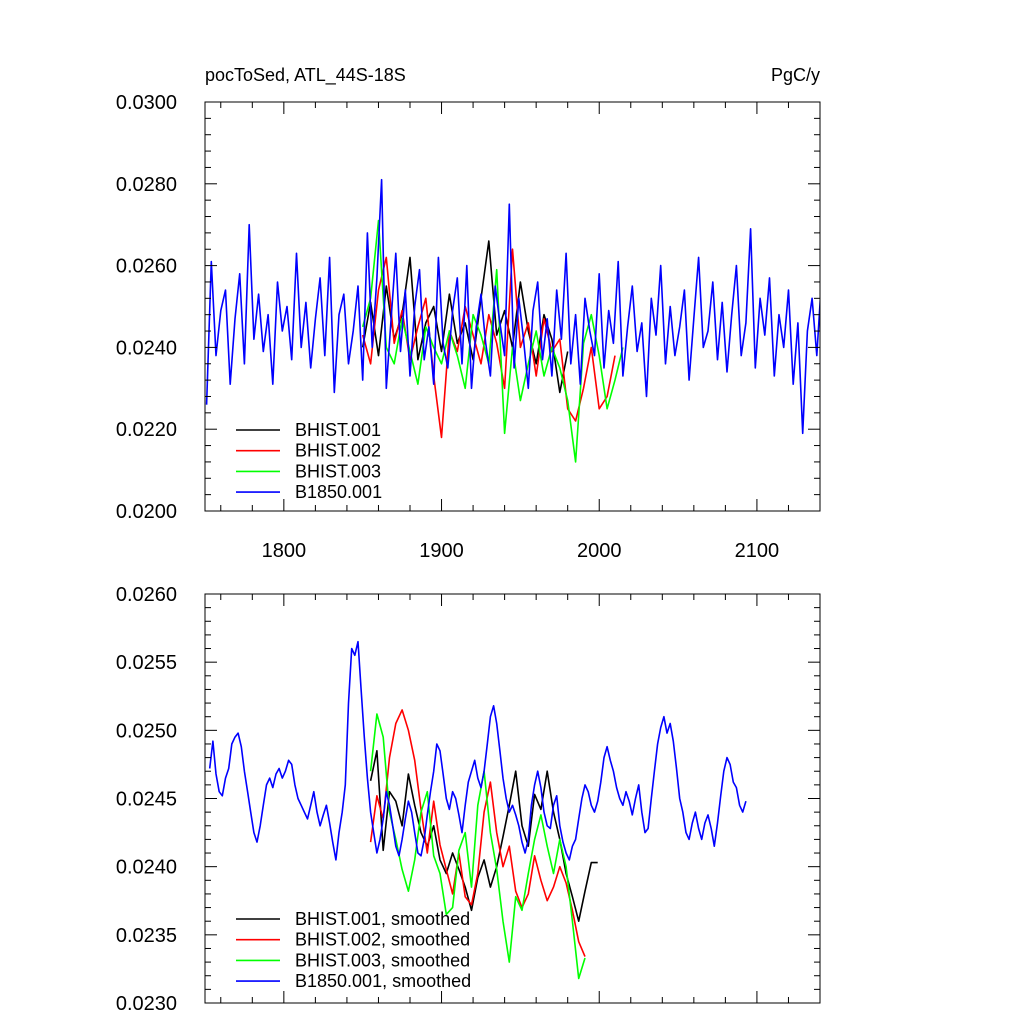  I want to click on legend-label: BHIST.002, smoothed, so click(382, 940).